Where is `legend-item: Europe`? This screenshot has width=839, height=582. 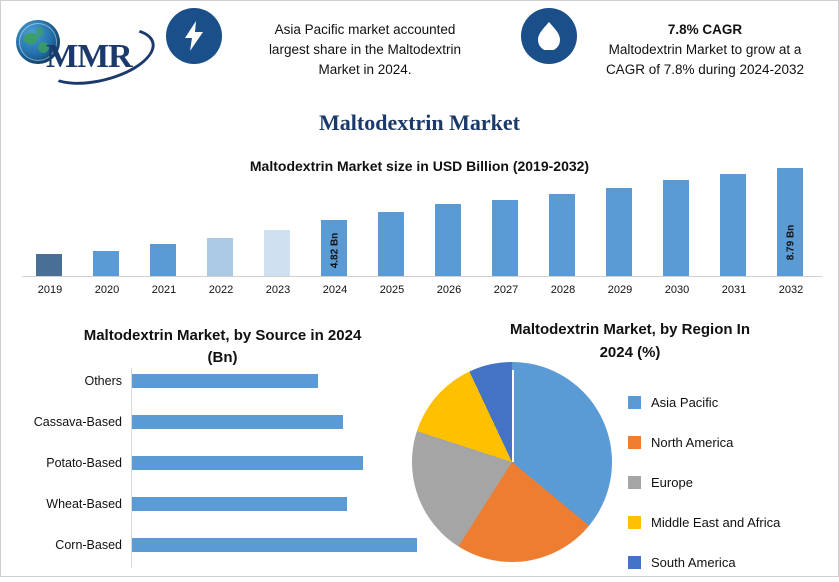 legend-item: Europe is located at coordinates (730, 482).